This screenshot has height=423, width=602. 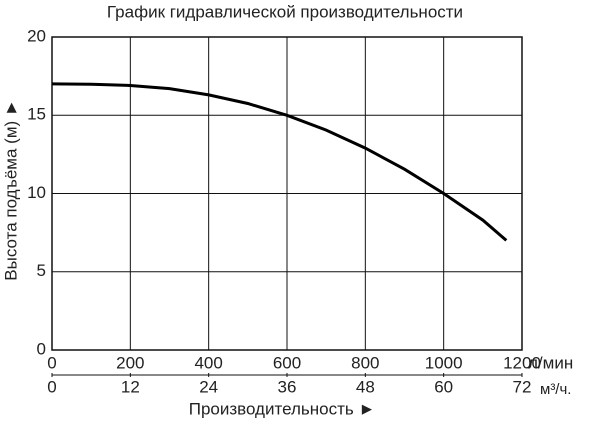 I want to click on x2-tick-label: 12, so click(x=130, y=386).